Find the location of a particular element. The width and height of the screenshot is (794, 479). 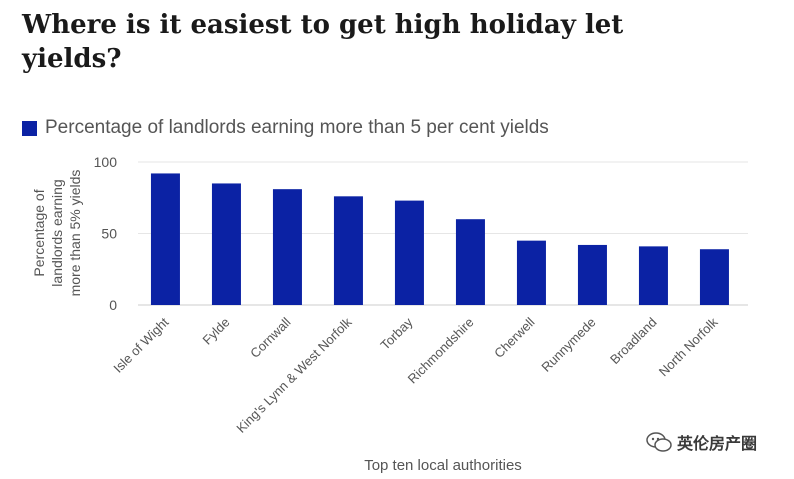

y-tick-label: 0 is located at coordinates (113, 305).